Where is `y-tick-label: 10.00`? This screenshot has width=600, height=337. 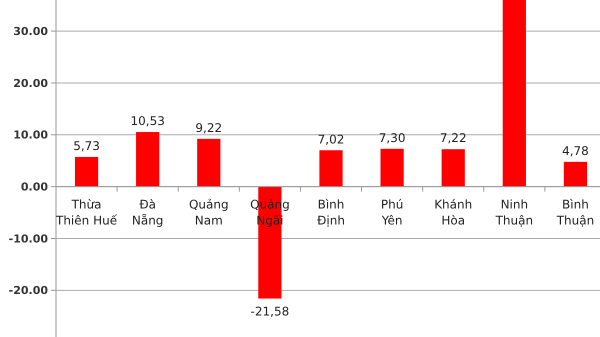 y-tick-label: 10.00 is located at coordinates (30, 135).